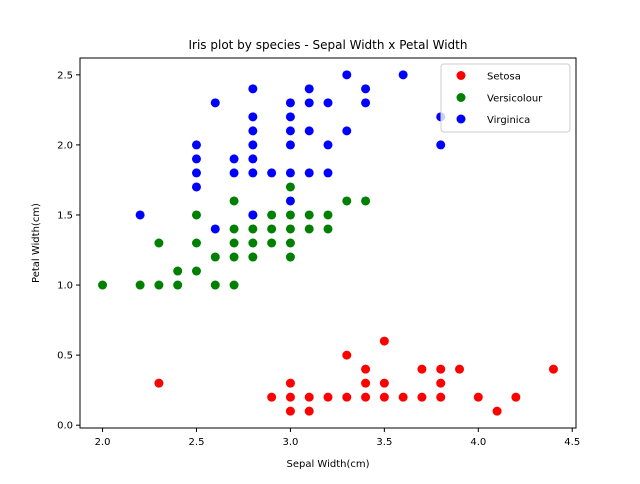 The height and width of the screenshot is (484, 640). I want to click on y-tick-label: 1.5, so click(65, 215).